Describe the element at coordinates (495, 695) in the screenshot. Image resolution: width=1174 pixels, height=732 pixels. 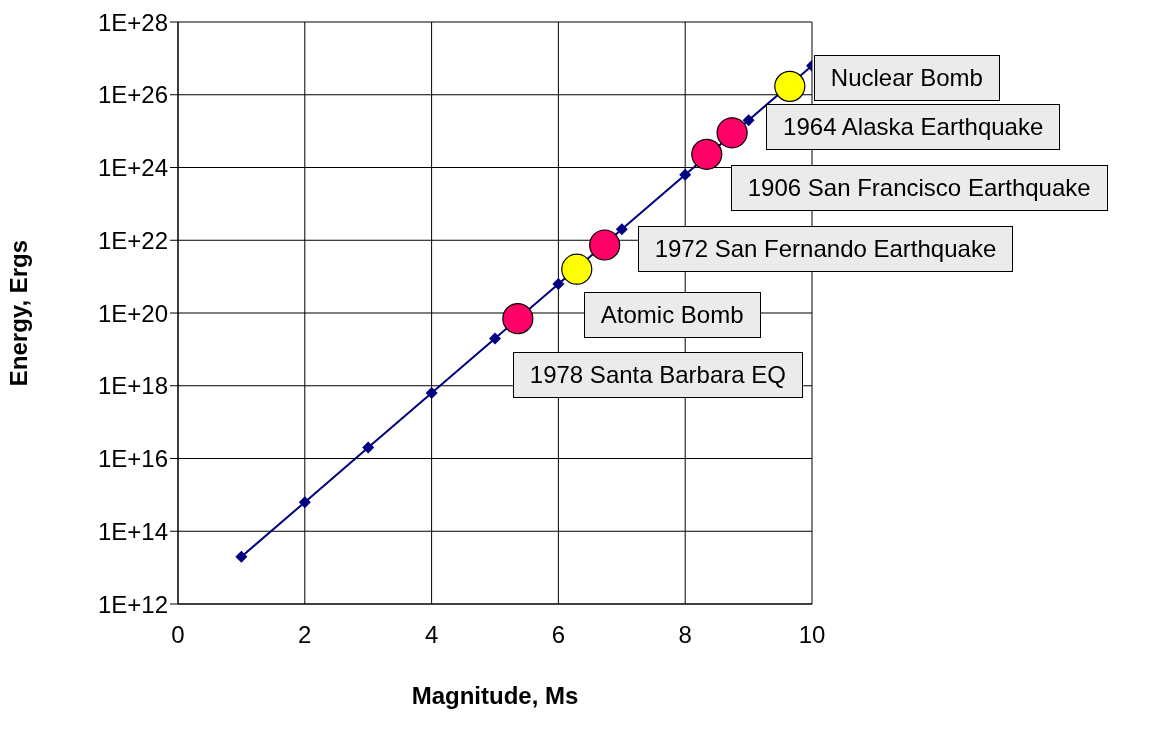
I see `x-axis-title: Magnitude, Ms` at that location.